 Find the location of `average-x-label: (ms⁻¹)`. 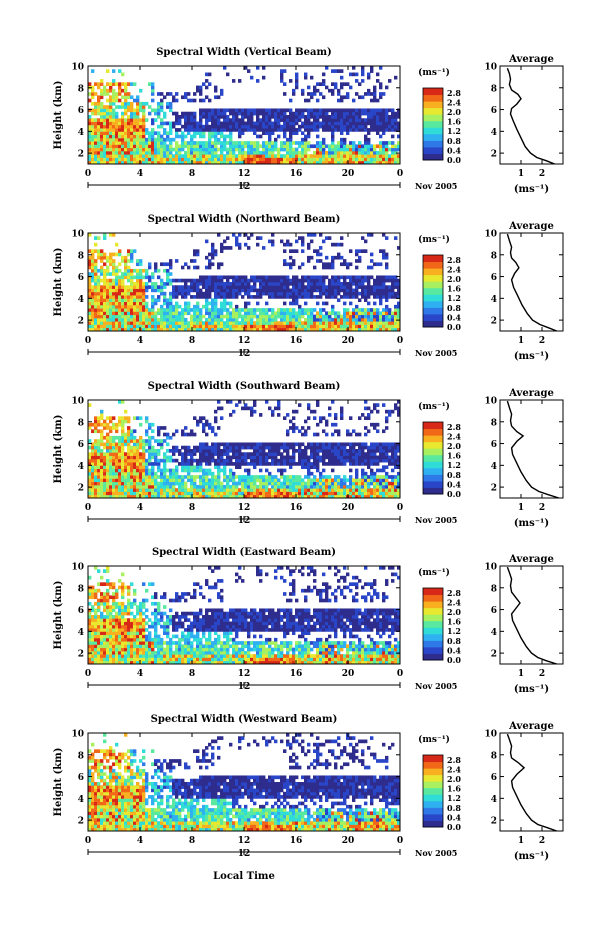

average-x-label: (ms⁻¹) is located at coordinates (531, 356).